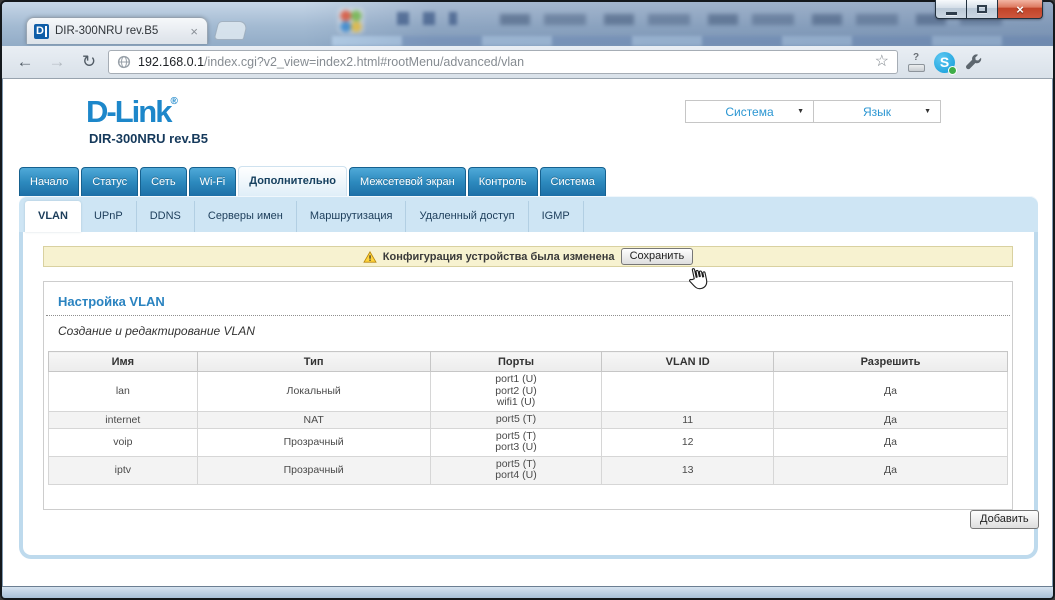  Describe the element at coordinates (147, 120) in the screenshot. I see `dlink-logo: D-Link® DIR-300NRU rev.B5` at that location.